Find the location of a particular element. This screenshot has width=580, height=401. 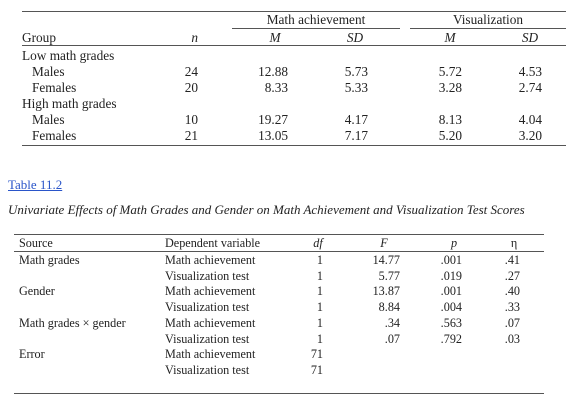

table2-header-rule is located at coordinates (279, 251).